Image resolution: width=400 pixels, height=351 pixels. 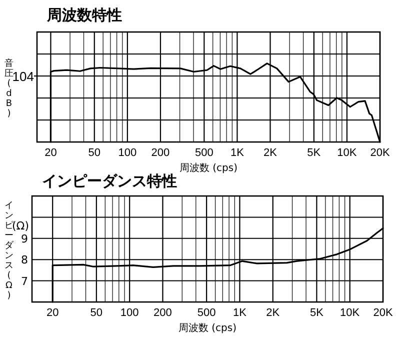 What do you see at coordinates (9, 88) in the screenshot?
I see `y-axis-title: 音圧 (dB)` at bounding box center [9, 88].